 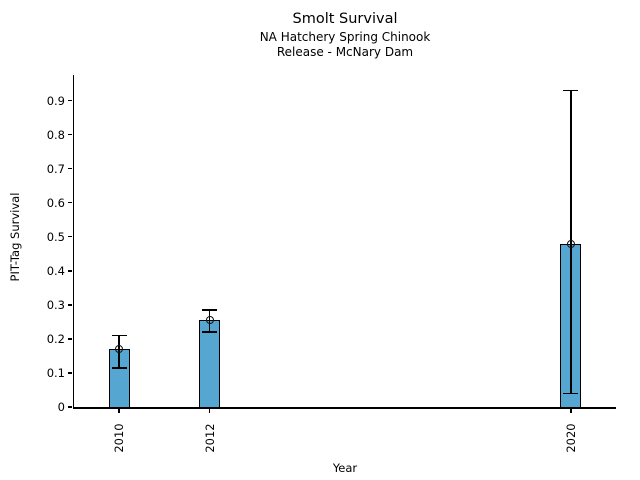 What do you see at coordinates (209, 438) in the screenshot?
I see `x-tick-label: 2012` at bounding box center [209, 438].